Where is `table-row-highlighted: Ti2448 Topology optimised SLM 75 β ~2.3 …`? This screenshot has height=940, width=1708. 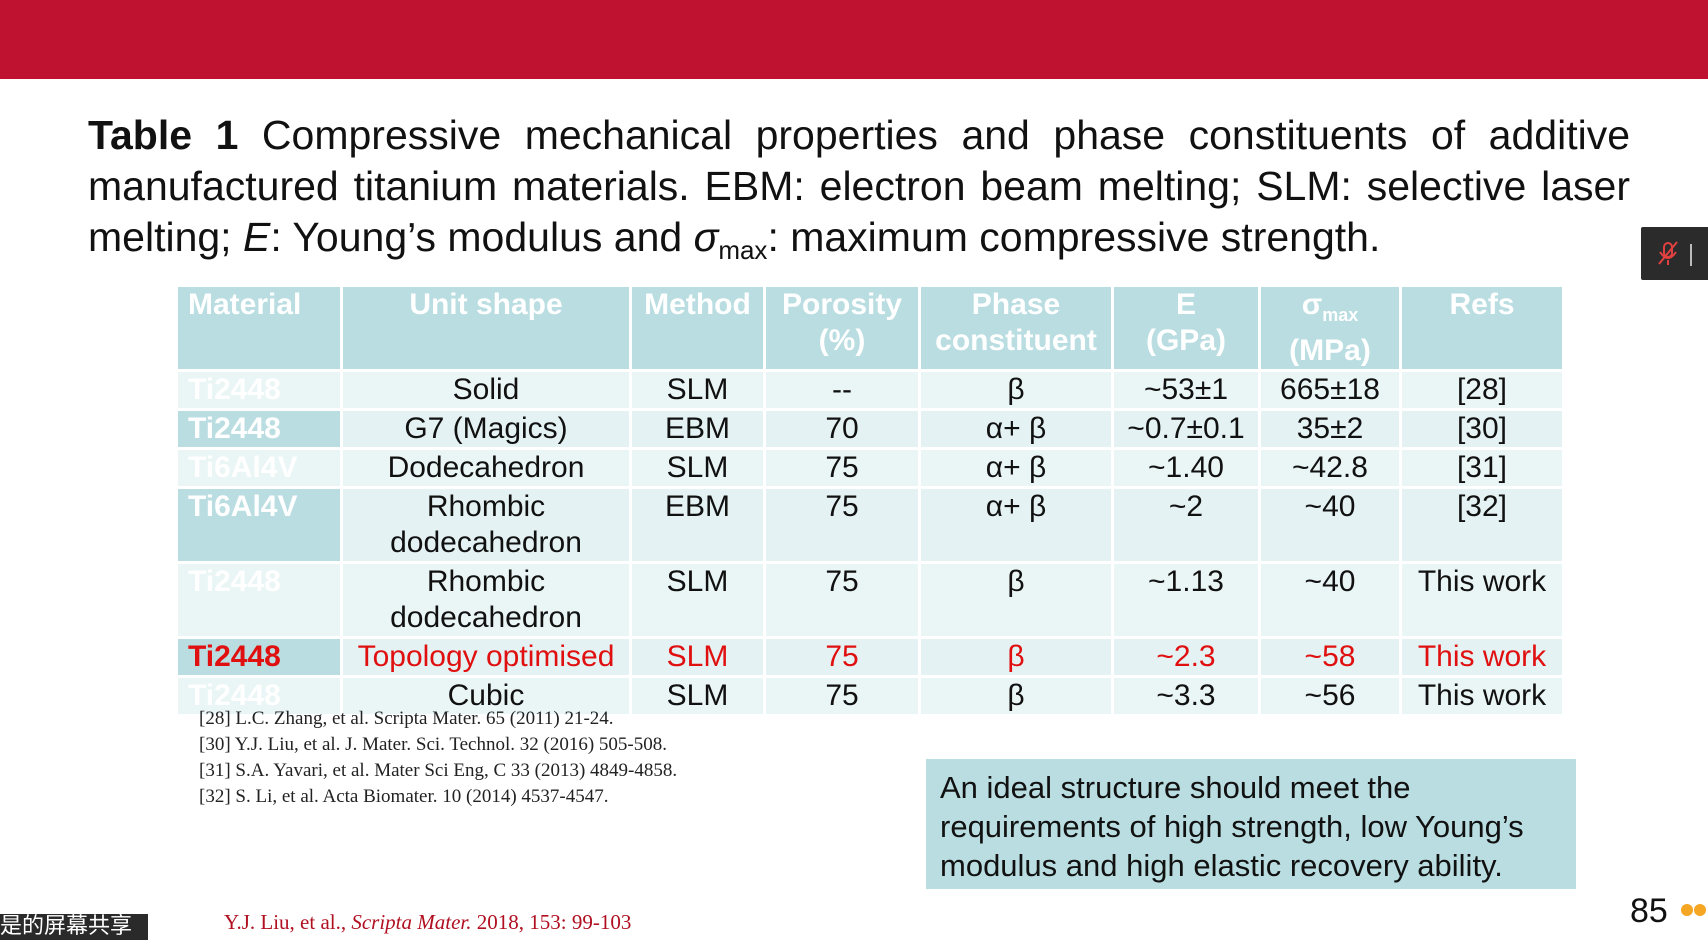 table-row-highlighted: Ti2448 Topology optimised SLM 75 β ~2.3 … is located at coordinates (870, 657).